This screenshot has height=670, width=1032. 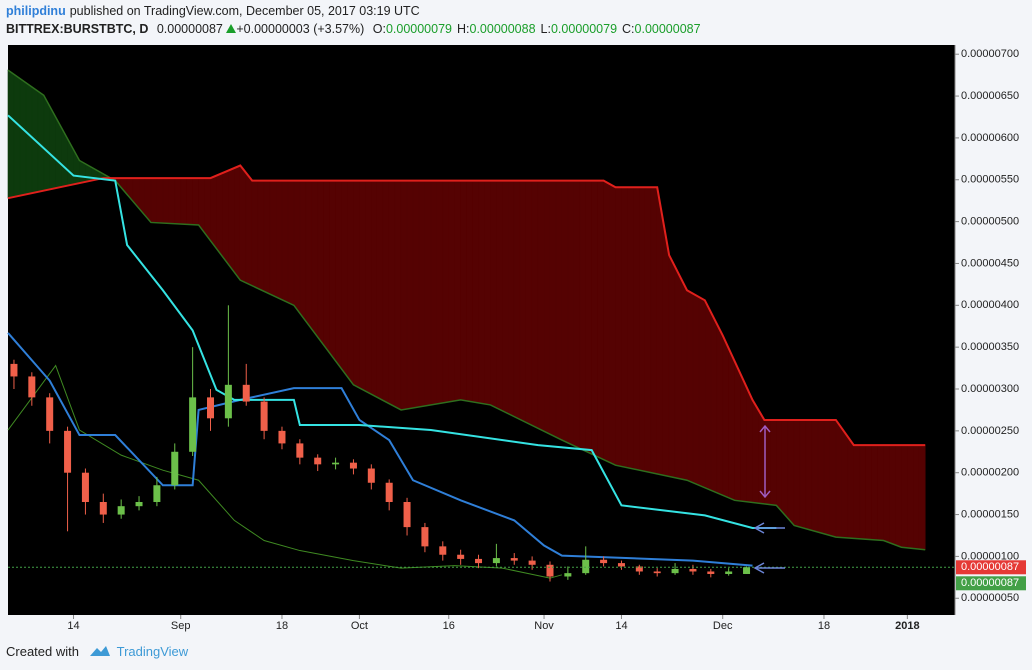 I want to click on brand: TradingView, so click(x=152, y=651).